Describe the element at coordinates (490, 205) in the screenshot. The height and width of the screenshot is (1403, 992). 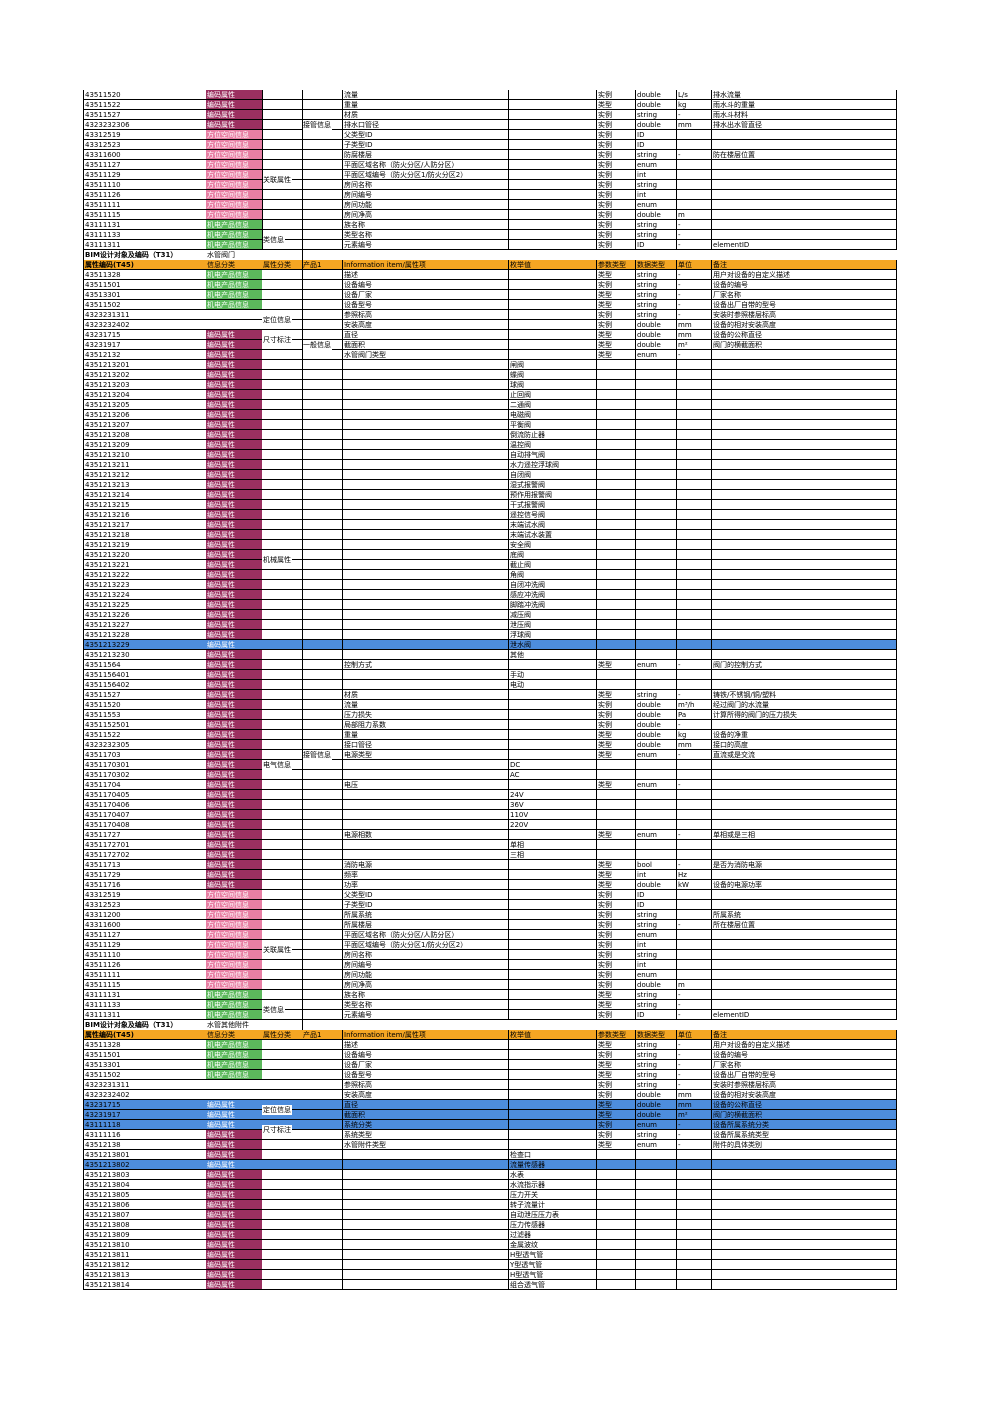
I see `table-row: 43511111 方位空间信息 房间功能 实例 enum` at that location.